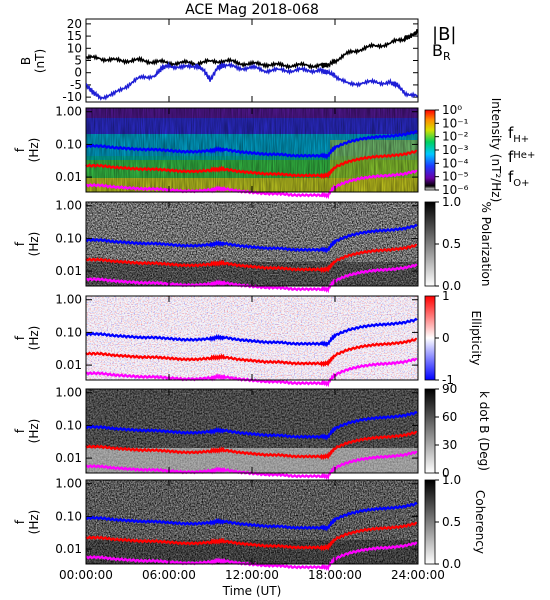 This screenshot has height=600, width=550. What do you see at coordinates (252, 10) in the screenshot?
I see `figure-title: ACE Mag 2018-068` at bounding box center [252, 10].